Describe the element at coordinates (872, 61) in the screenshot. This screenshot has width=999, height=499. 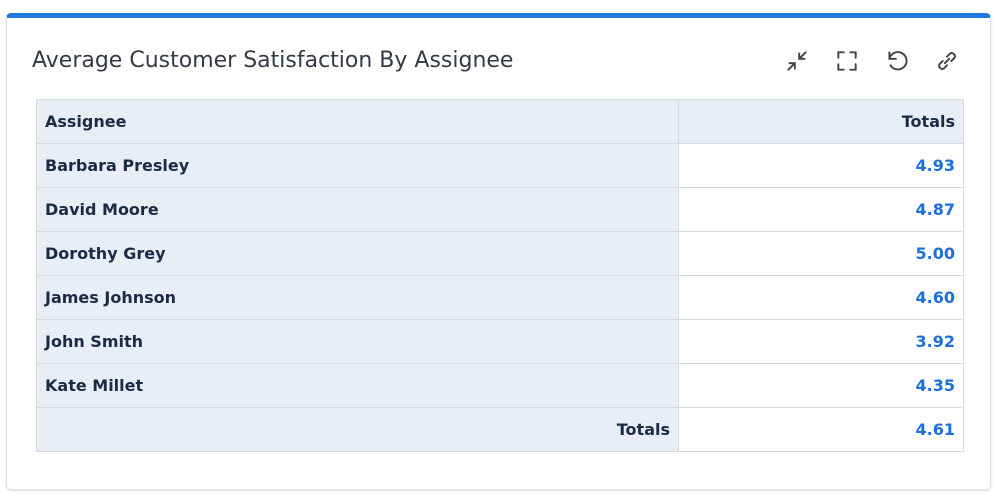
I see `toolbar` at that location.